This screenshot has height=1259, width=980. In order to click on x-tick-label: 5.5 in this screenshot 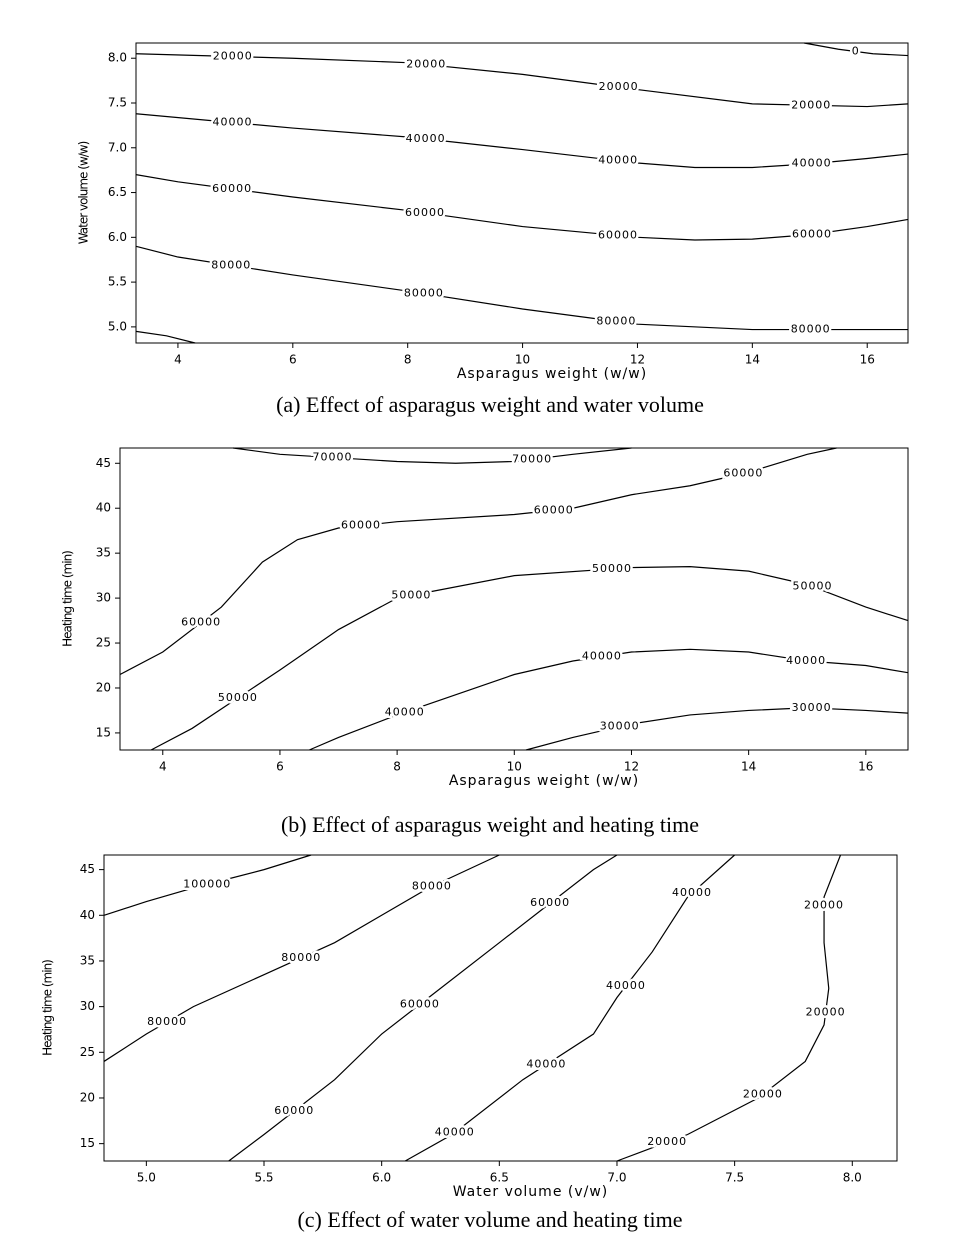, I will do `click(263, 1178)`.